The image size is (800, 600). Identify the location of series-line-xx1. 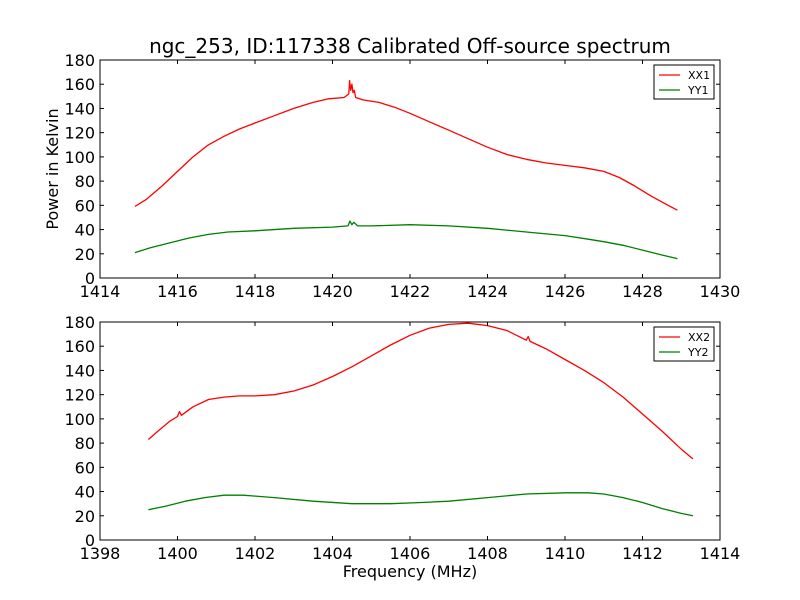
(406, 145).